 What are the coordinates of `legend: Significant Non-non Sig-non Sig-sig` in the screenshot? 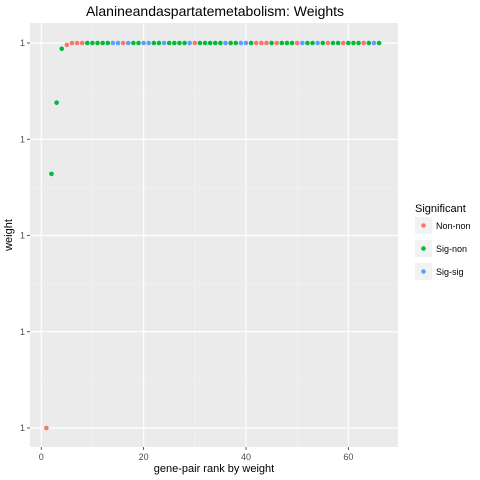 It's located at (443, 241).